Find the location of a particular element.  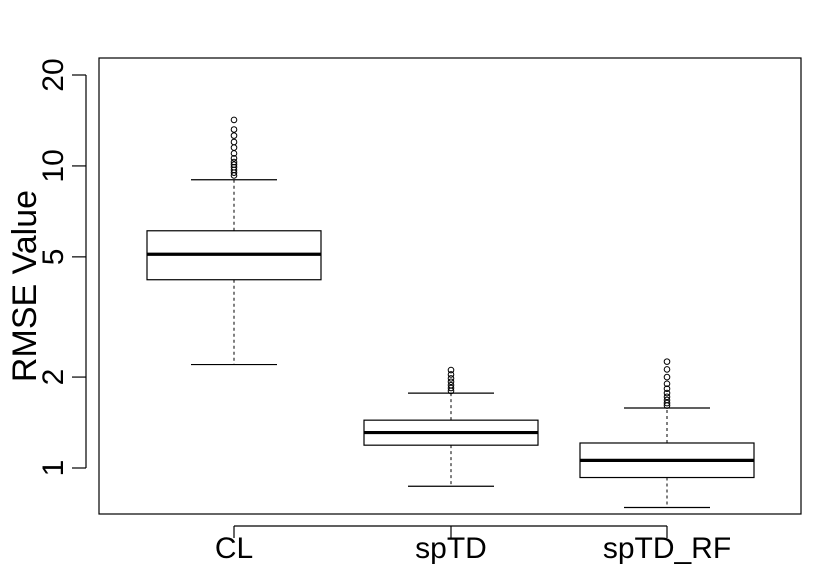

box-spTD is located at coordinates (451, 426).